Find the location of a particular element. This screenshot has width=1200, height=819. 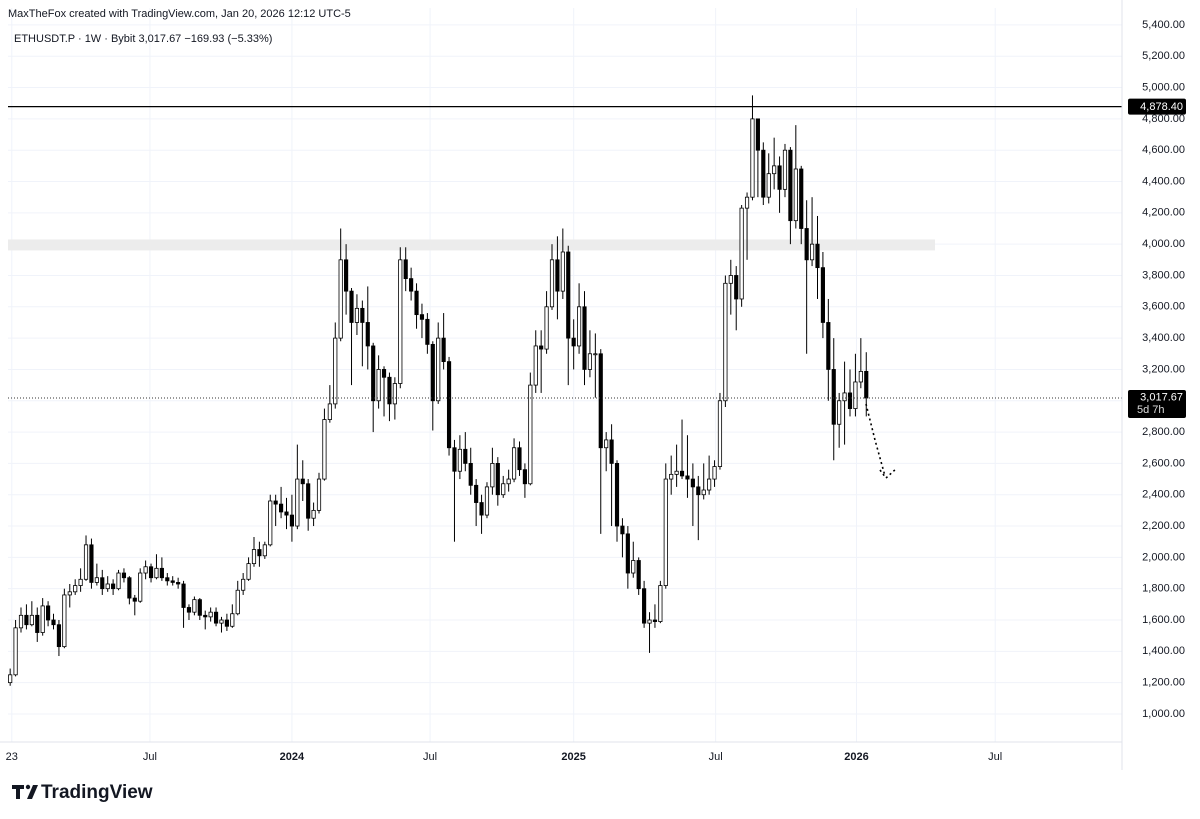

last-price-box is located at coordinates (1157, 403).